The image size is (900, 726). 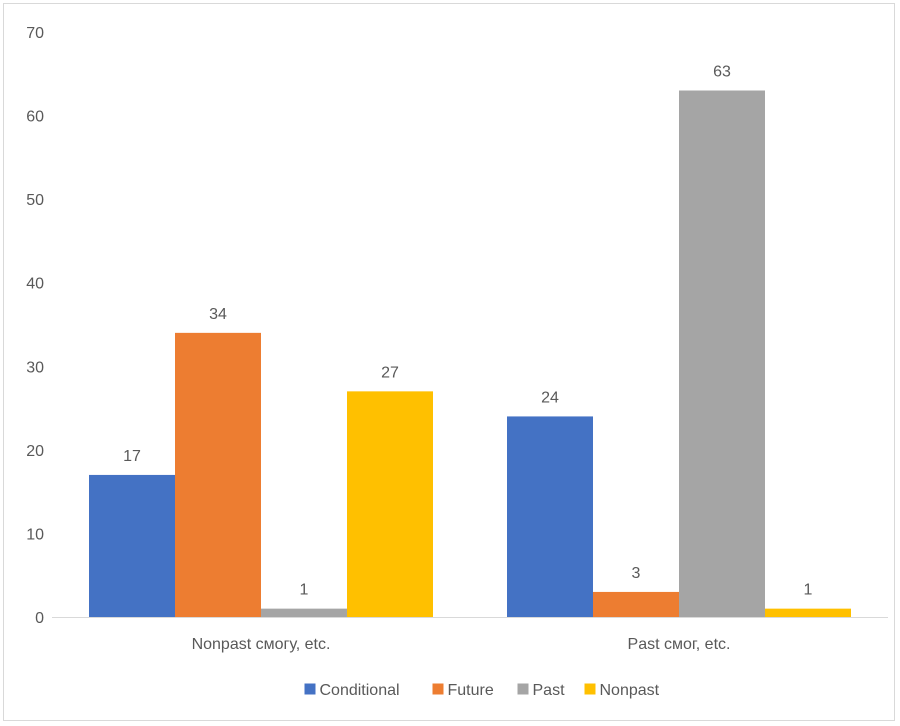 What do you see at coordinates (523, 689) in the screenshot?
I see `legend-swatch-past` at bounding box center [523, 689].